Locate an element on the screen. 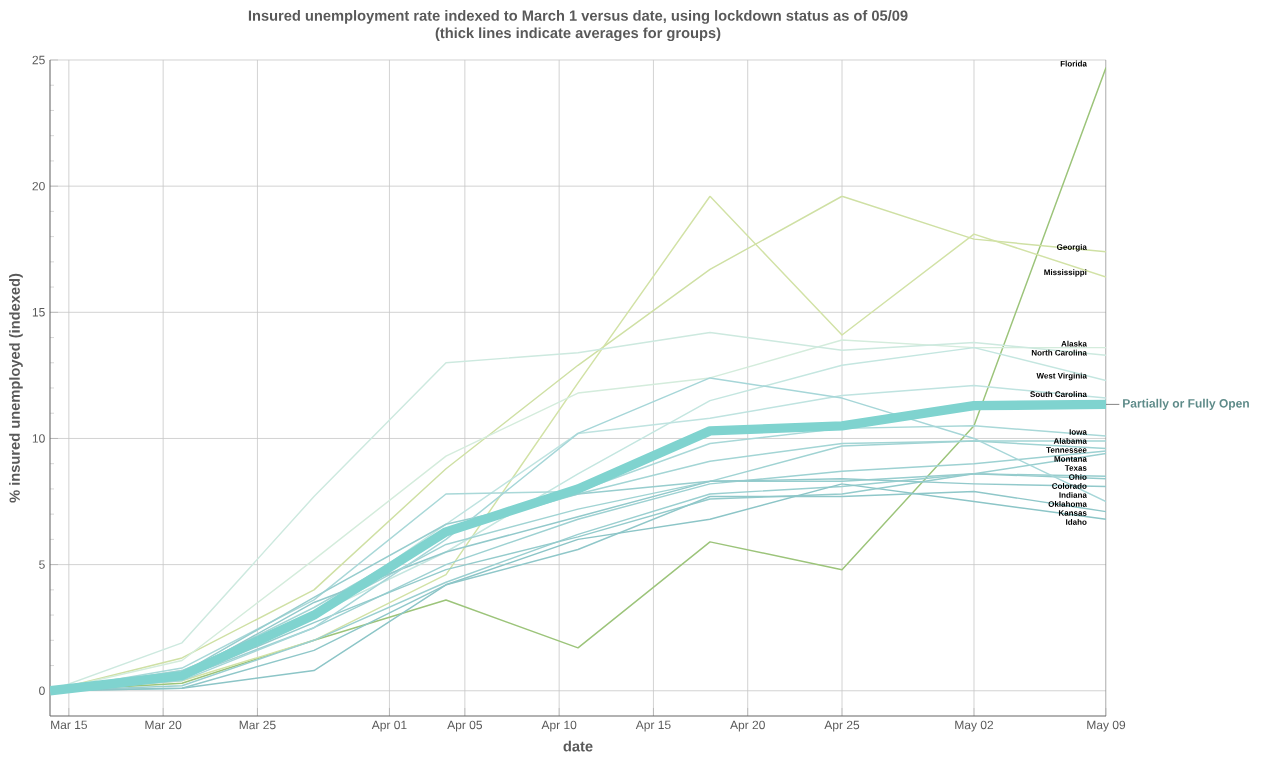  annotation: Kansas is located at coordinates (1072, 513).